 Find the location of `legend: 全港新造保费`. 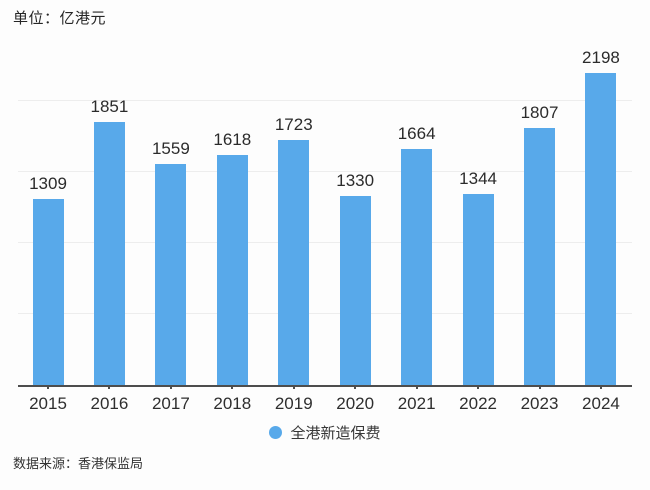

legend: 全港新造保费 is located at coordinates (325, 432).